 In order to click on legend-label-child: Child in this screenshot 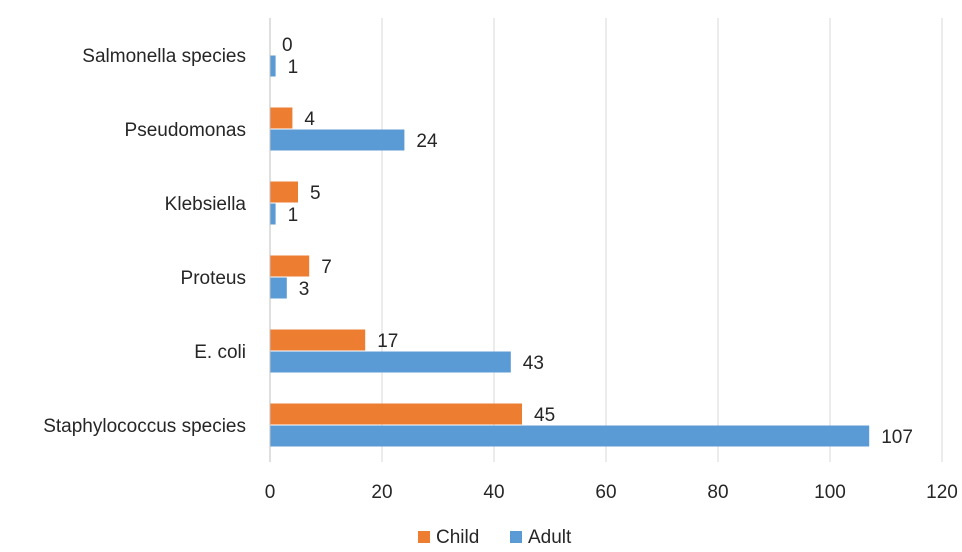, I will do `click(457, 537)`.